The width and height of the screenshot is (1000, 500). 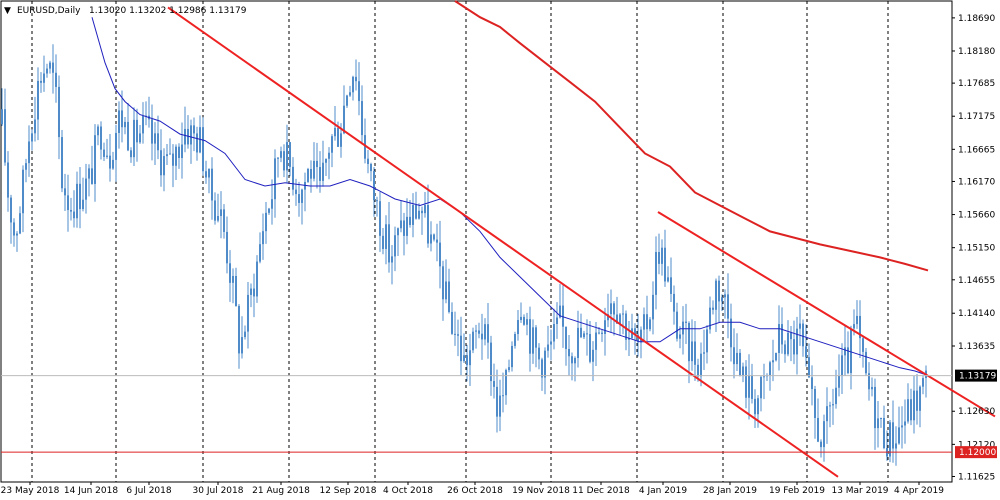 What do you see at coordinates (976, 412) in the screenshot?
I see `y-tick-label: 1.12630` at bounding box center [976, 412].